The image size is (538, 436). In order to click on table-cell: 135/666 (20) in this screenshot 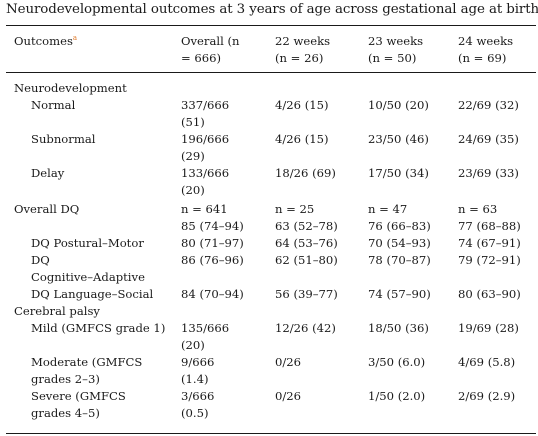, I will do `click(223, 337)`.